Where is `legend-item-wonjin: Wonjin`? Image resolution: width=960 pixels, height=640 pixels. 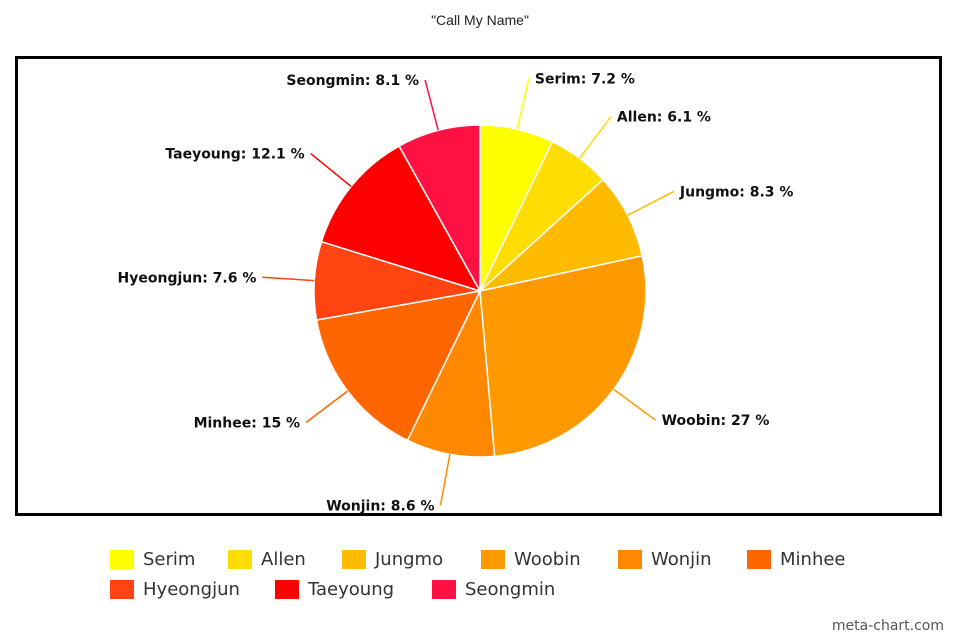
legend-item-wonjin: Wonjin is located at coordinates (665, 559).